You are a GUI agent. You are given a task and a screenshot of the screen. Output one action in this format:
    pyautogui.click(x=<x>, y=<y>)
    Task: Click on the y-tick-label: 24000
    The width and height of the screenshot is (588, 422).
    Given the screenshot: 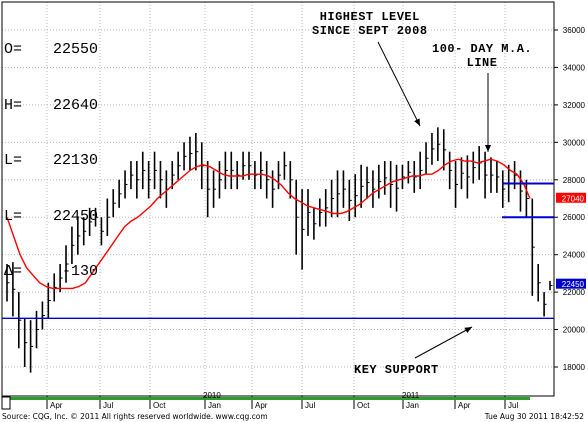 What is the action you would take?
    pyautogui.click(x=574, y=255)
    